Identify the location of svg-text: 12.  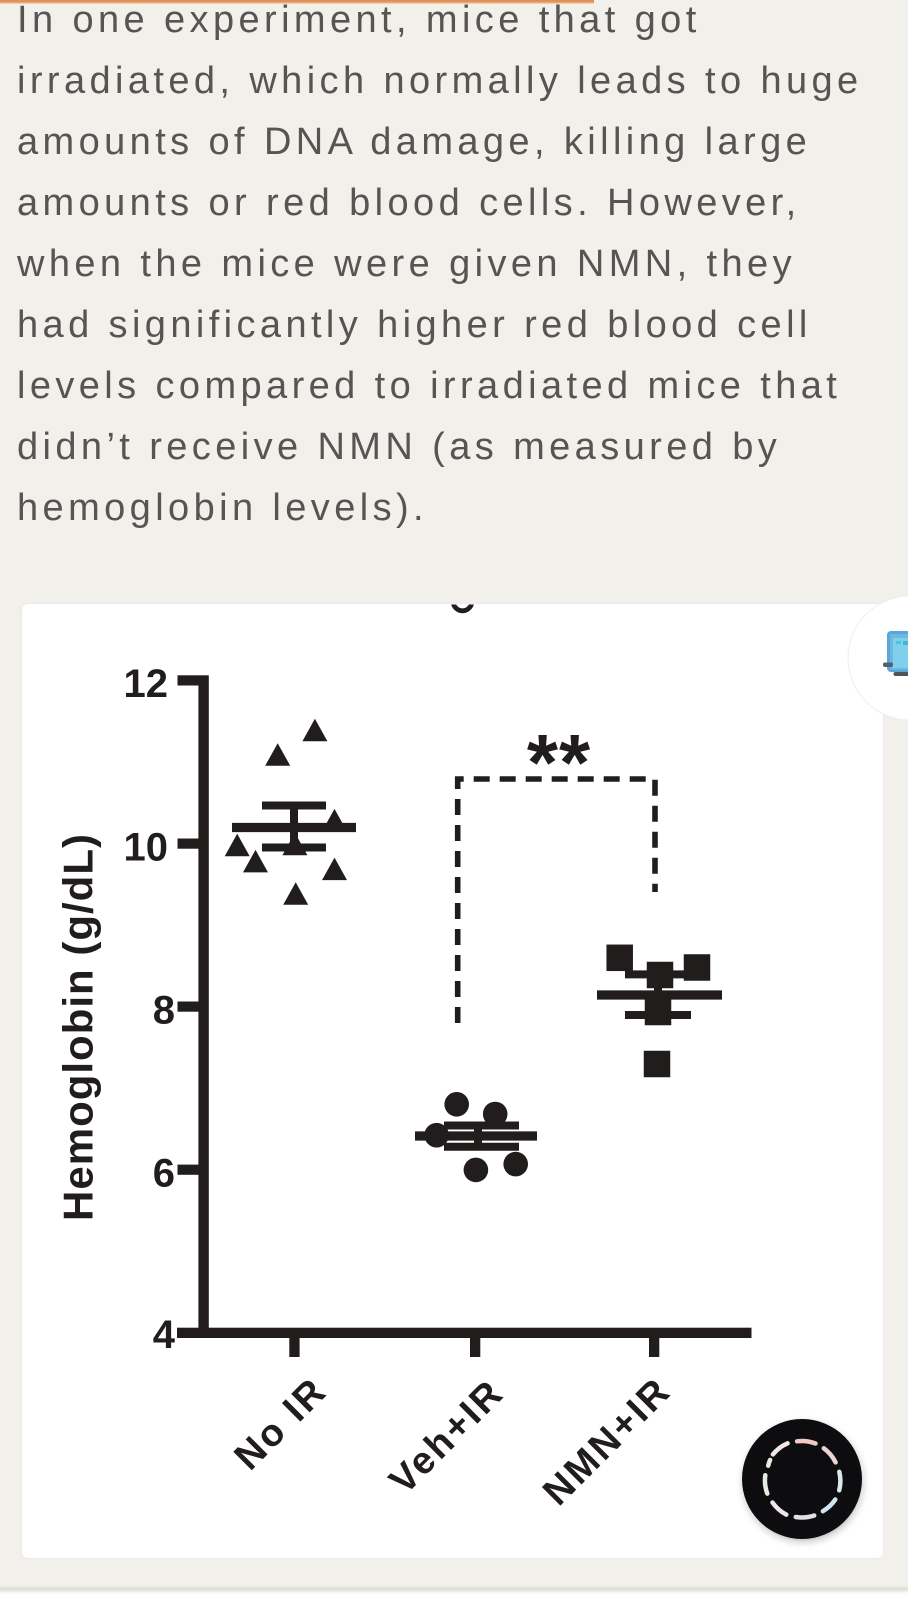
(146, 684).